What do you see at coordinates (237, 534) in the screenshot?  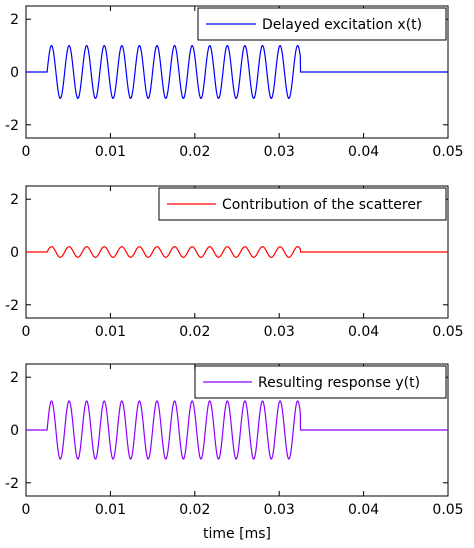 I see `x-axis-label: time [ms]` at bounding box center [237, 534].